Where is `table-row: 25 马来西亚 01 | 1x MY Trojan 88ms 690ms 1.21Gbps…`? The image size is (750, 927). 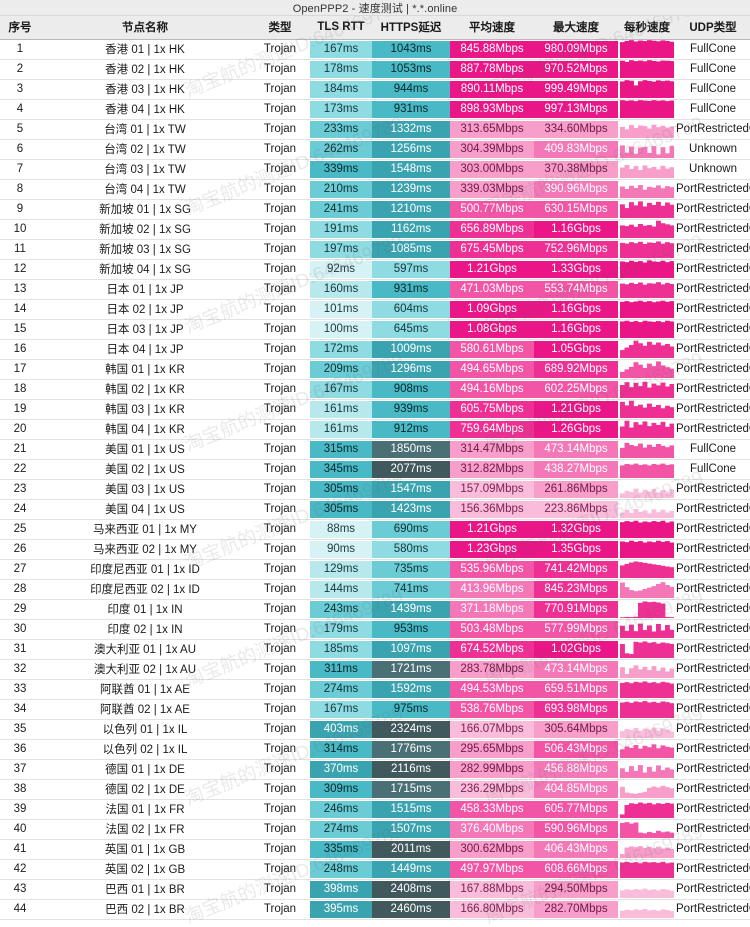
table-row: 25 马来西亚 01 | 1x MY Trojan 88ms 690ms 1.21Gbps… is located at coordinates (375, 529).